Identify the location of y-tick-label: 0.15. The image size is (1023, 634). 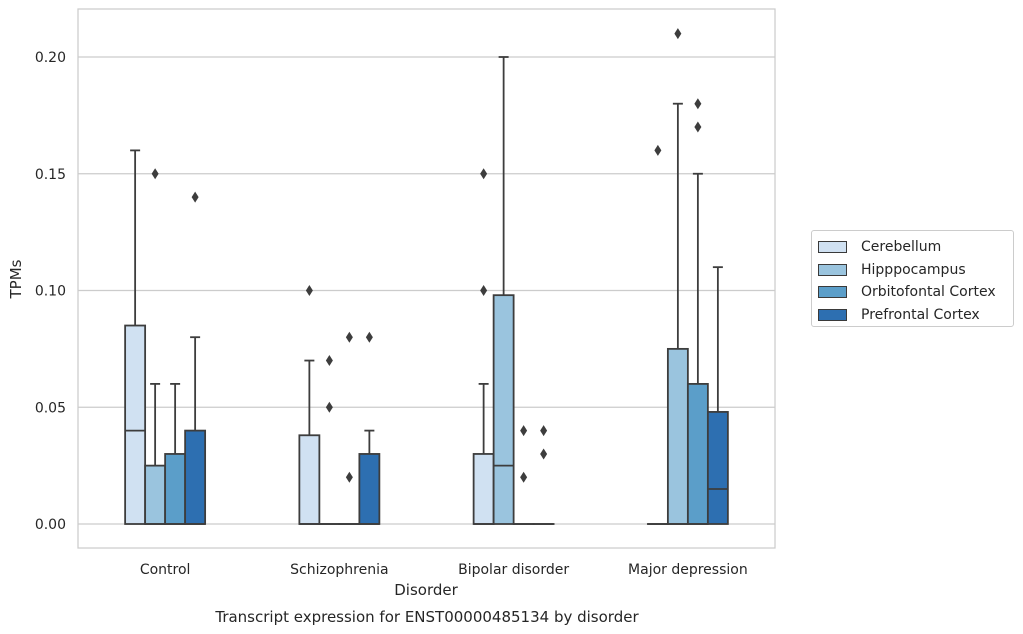
(50, 175).